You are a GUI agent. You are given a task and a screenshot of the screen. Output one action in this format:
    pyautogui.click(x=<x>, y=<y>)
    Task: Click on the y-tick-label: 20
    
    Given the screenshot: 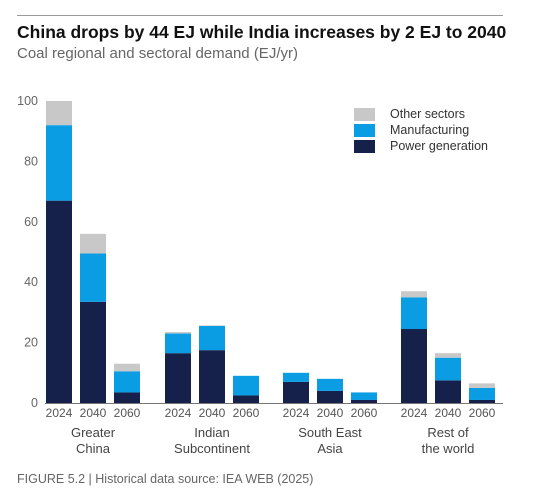 What is the action you would take?
    pyautogui.click(x=31, y=343)
    